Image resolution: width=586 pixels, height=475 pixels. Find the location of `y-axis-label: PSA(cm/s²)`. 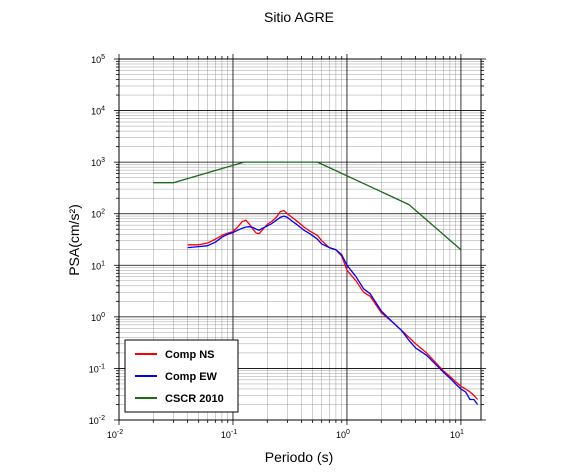

y-axis-label: PSA(cm/s²) is located at coordinates (74, 240).